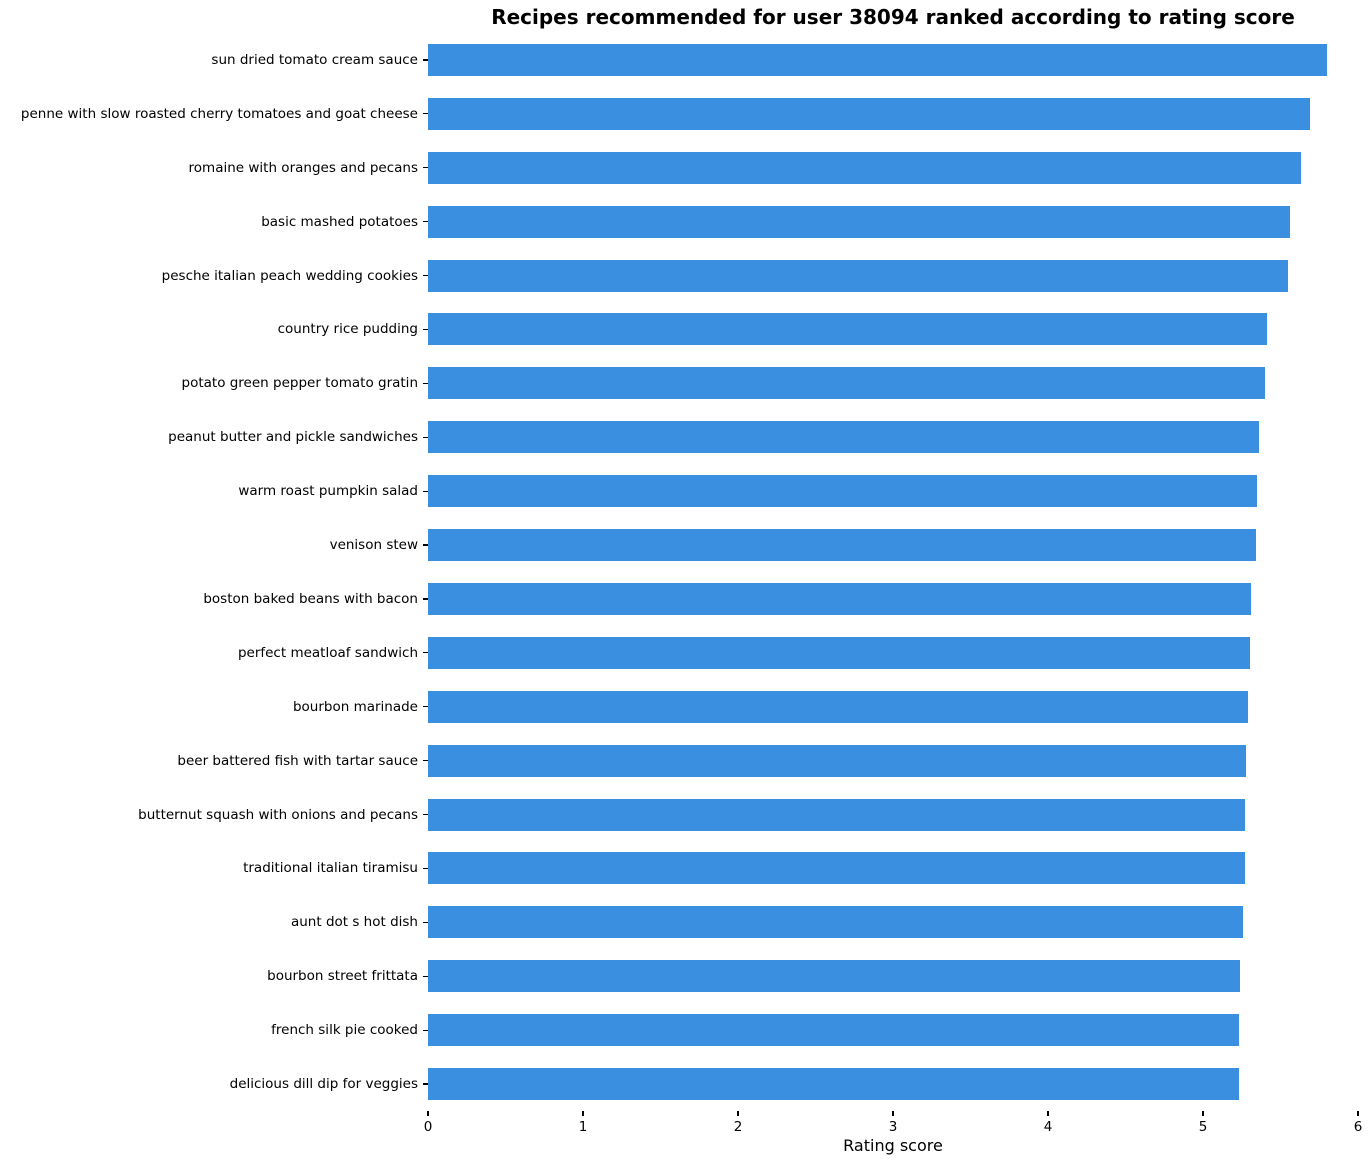 The image size is (1372, 1164). What do you see at coordinates (583, 1127) in the screenshot?
I see `x-tick-label: 1` at bounding box center [583, 1127].